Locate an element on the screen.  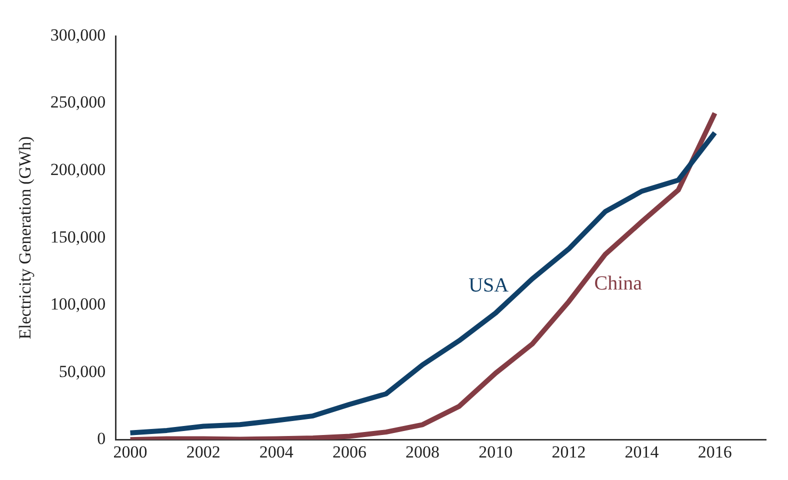
x-tick-label: 2000 is located at coordinates (130, 452).